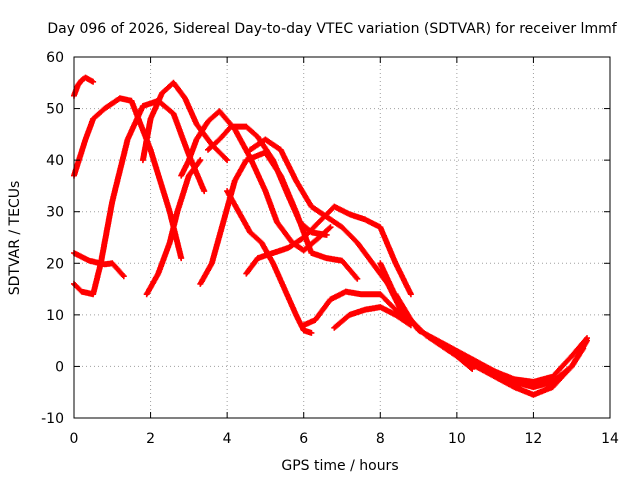 This screenshot has height=480, width=640. I want to click on y-tick-label: 20, so click(55, 264).